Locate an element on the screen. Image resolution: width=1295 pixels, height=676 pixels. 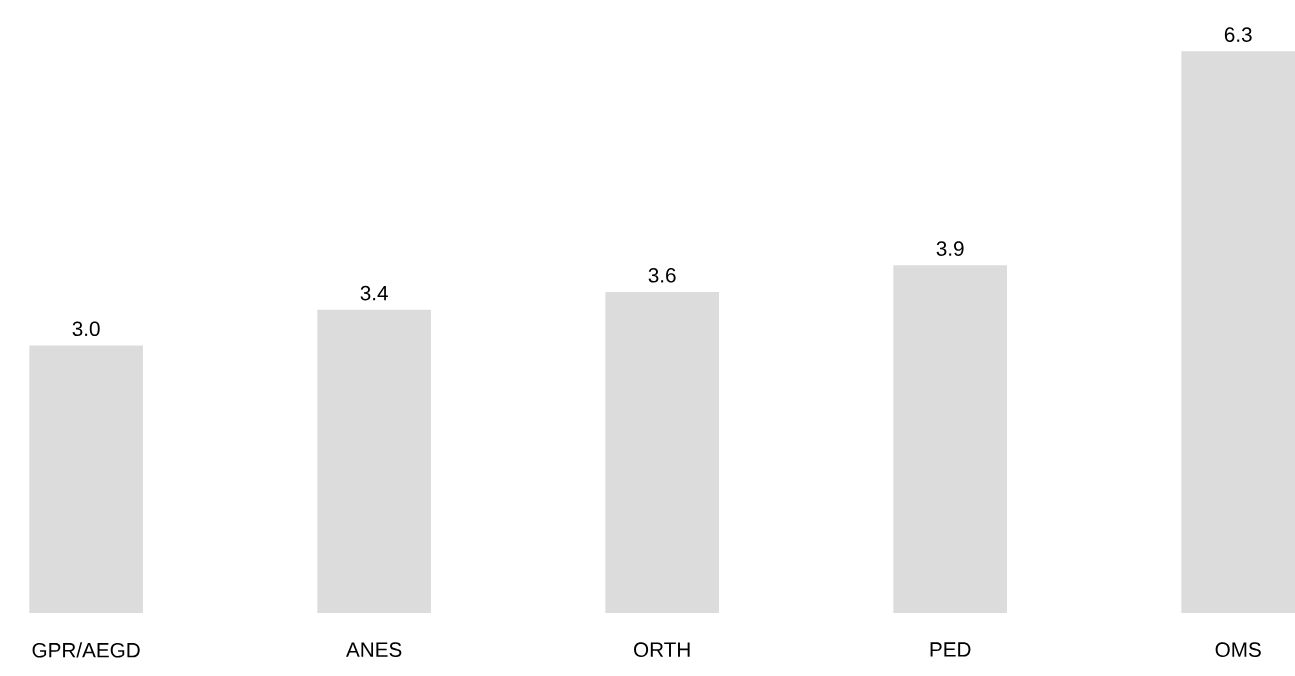
x-tick-label: OMS is located at coordinates (1238, 649).